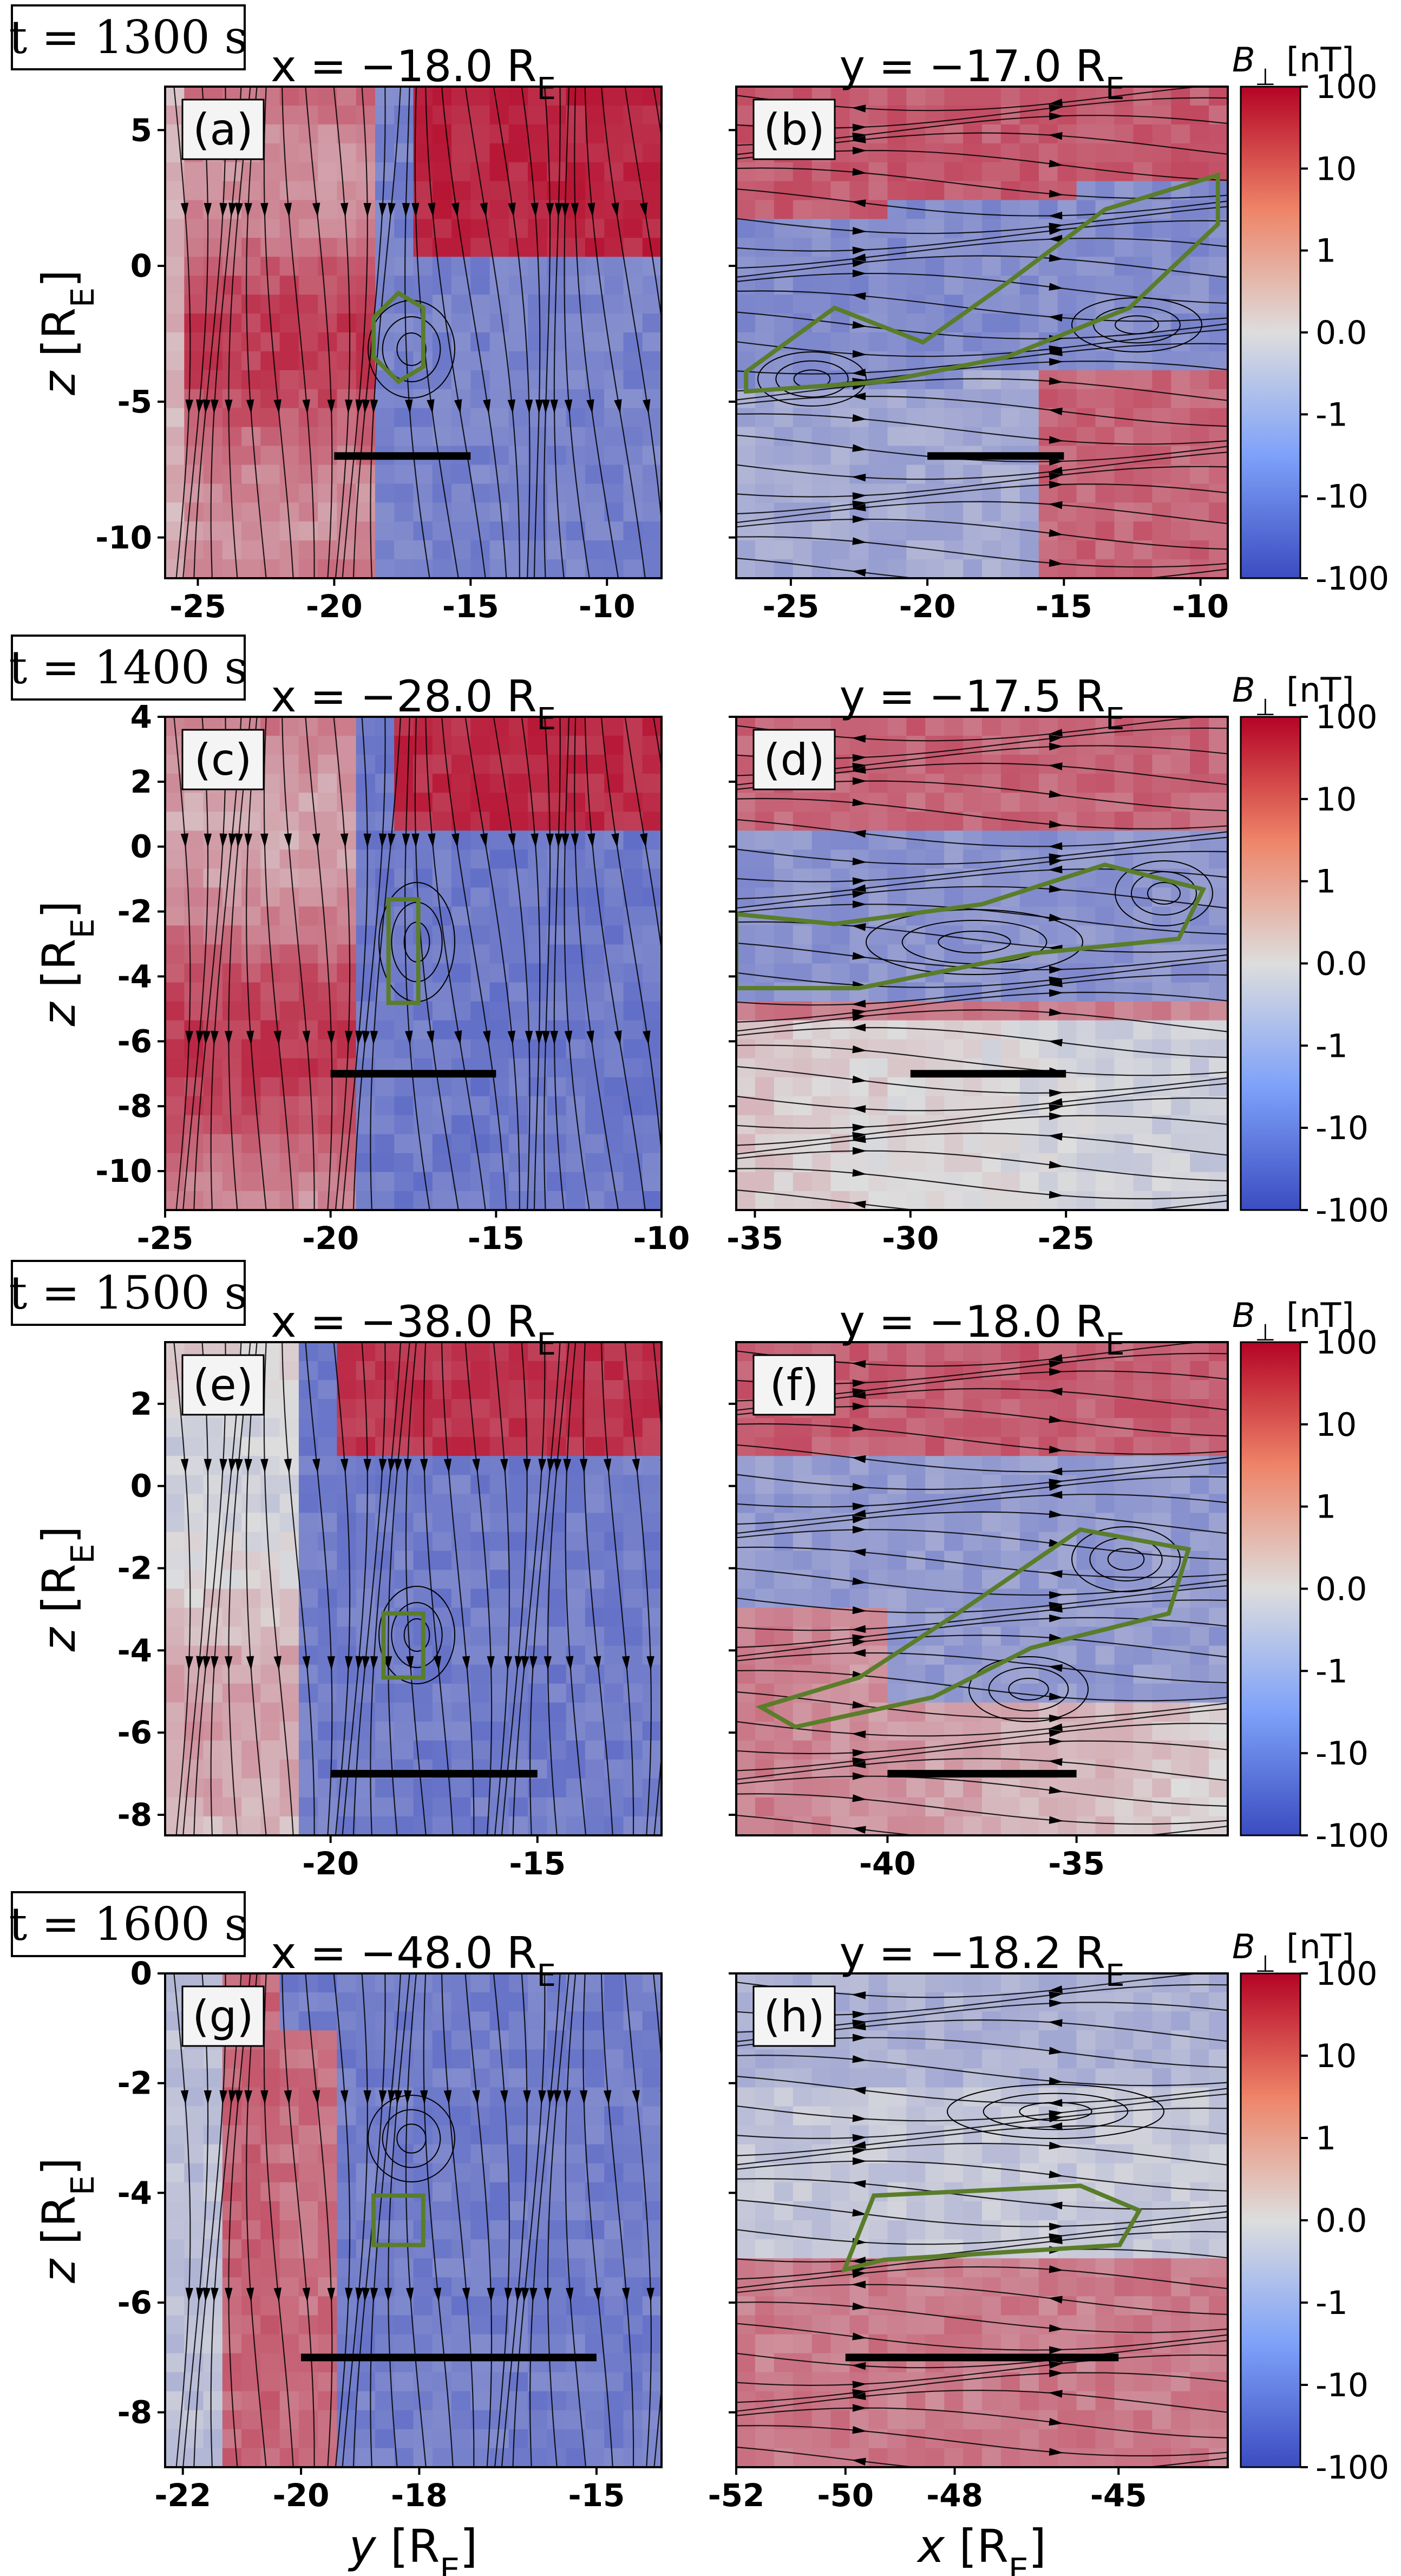  Describe the element at coordinates (223, 129) in the screenshot. I see `panel-label-box` at that location.